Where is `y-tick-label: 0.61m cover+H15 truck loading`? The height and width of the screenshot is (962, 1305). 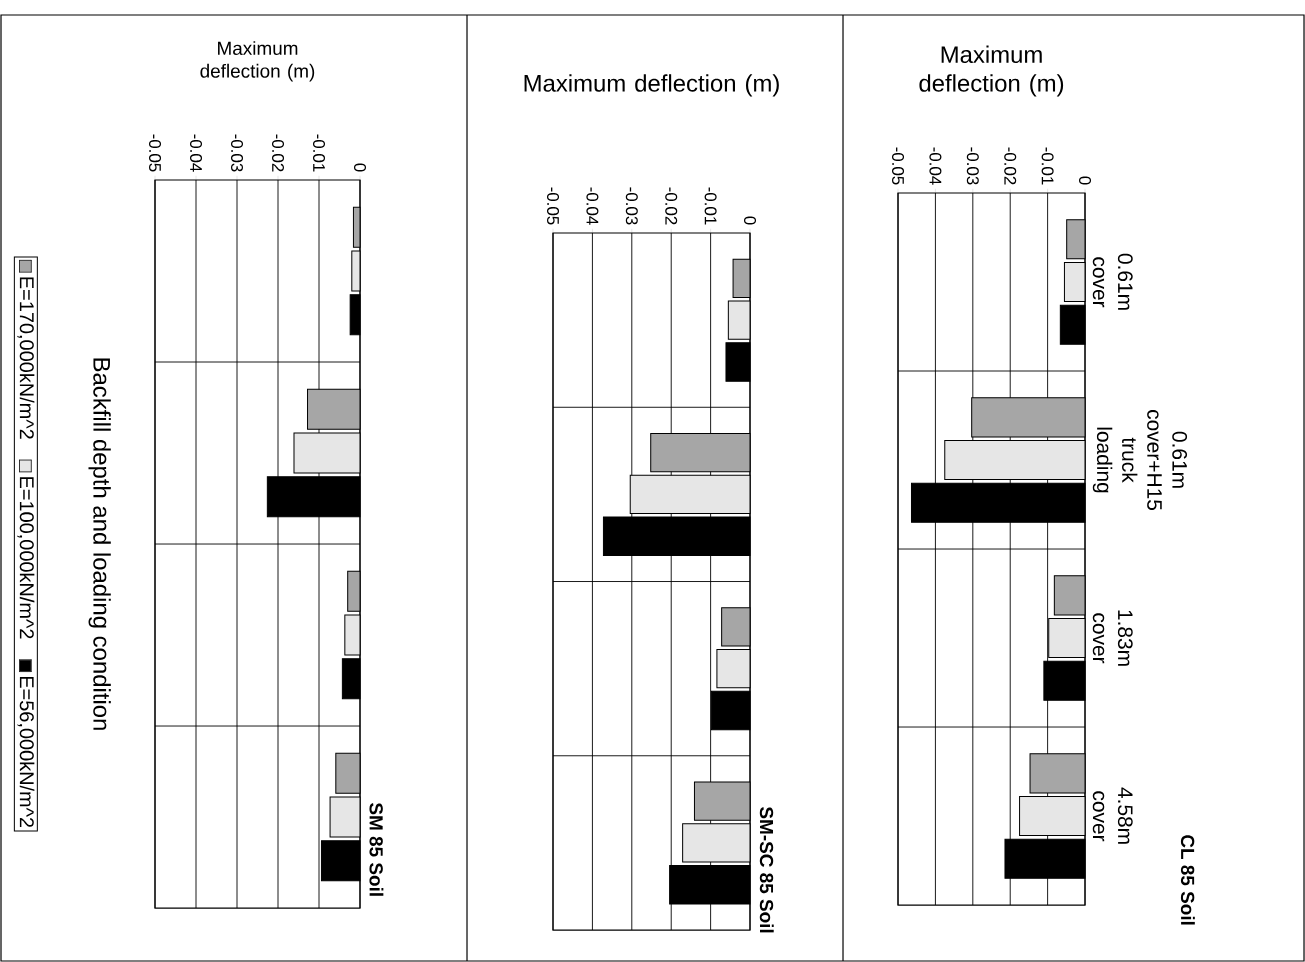 y-tick-label: 0.61m cover+H15 truck loading is located at coordinates (1140, 460).